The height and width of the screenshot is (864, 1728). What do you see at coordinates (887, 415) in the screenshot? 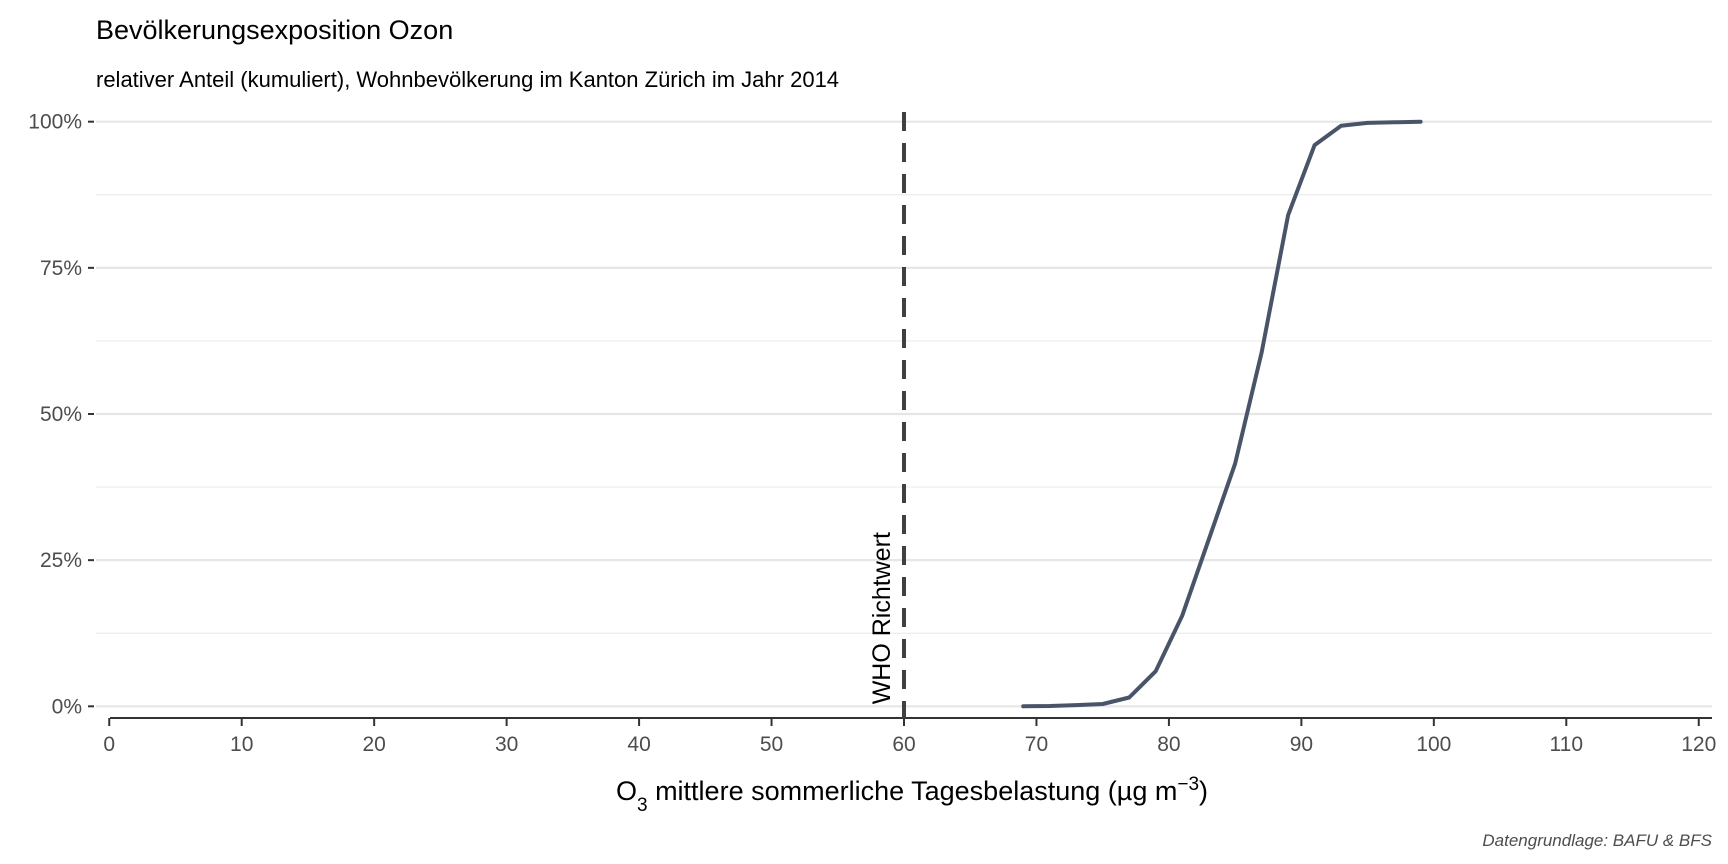
I see `reference-line-group: WHO Richtwert` at bounding box center [887, 415].